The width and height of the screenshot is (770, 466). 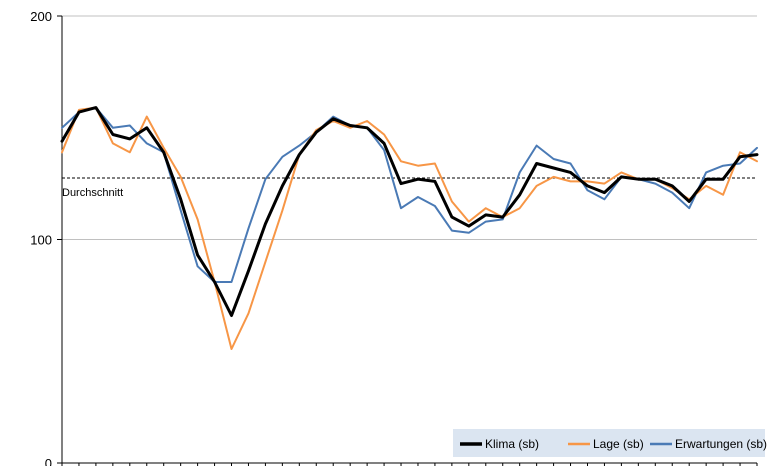 What do you see at coordinates (512, 444) in the screenshot?
I see `legend-label-klima: Klima (sb)` at bounding box center [512, 444].